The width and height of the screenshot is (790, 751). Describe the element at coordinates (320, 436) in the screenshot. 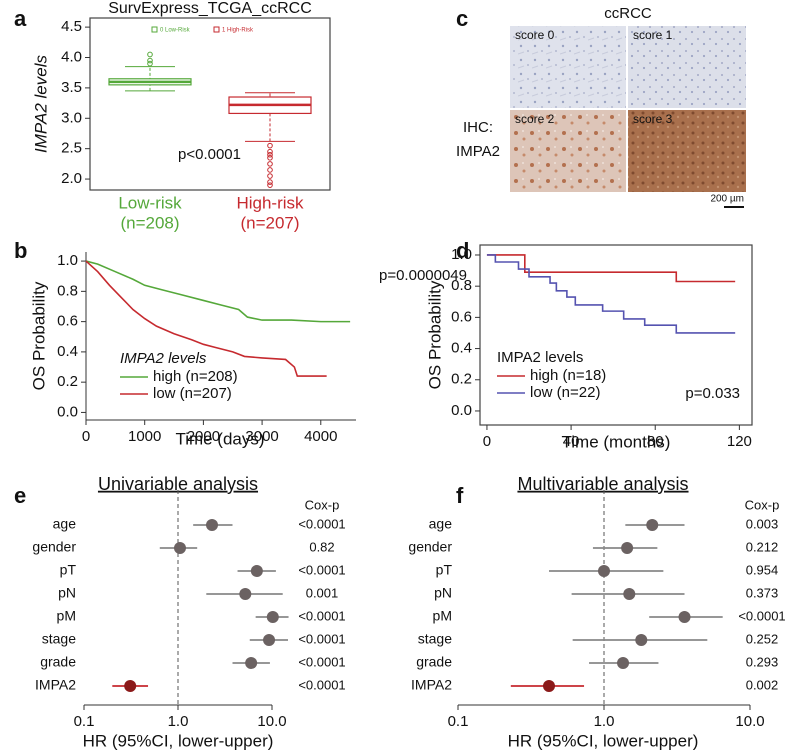

I see `x-tick-label: 4000` at that location.